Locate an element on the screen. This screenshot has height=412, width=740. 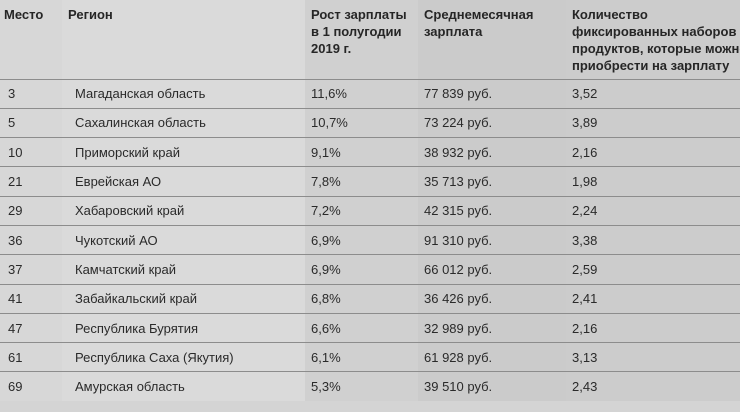
table-row: 41 Забайкальский край 6,8% 36 426 руб. 2,41 is located at coordinates (370, 298).